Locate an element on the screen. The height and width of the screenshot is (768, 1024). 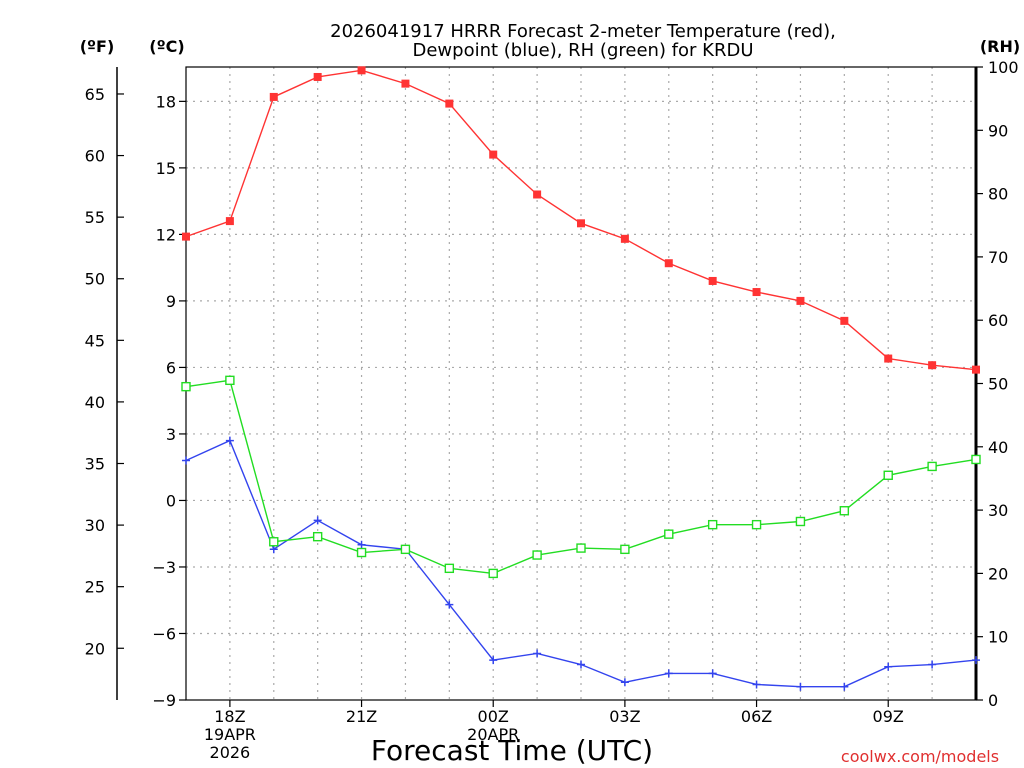
fahrenheit-tick-label: 50 is located at coordinates (95, 279).